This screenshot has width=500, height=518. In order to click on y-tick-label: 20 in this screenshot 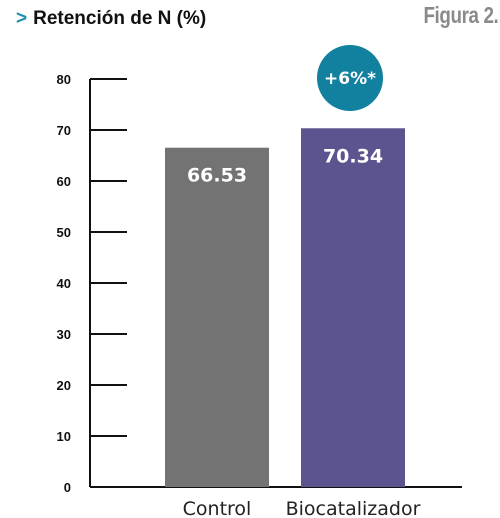, I will do `click(64, 385)`.